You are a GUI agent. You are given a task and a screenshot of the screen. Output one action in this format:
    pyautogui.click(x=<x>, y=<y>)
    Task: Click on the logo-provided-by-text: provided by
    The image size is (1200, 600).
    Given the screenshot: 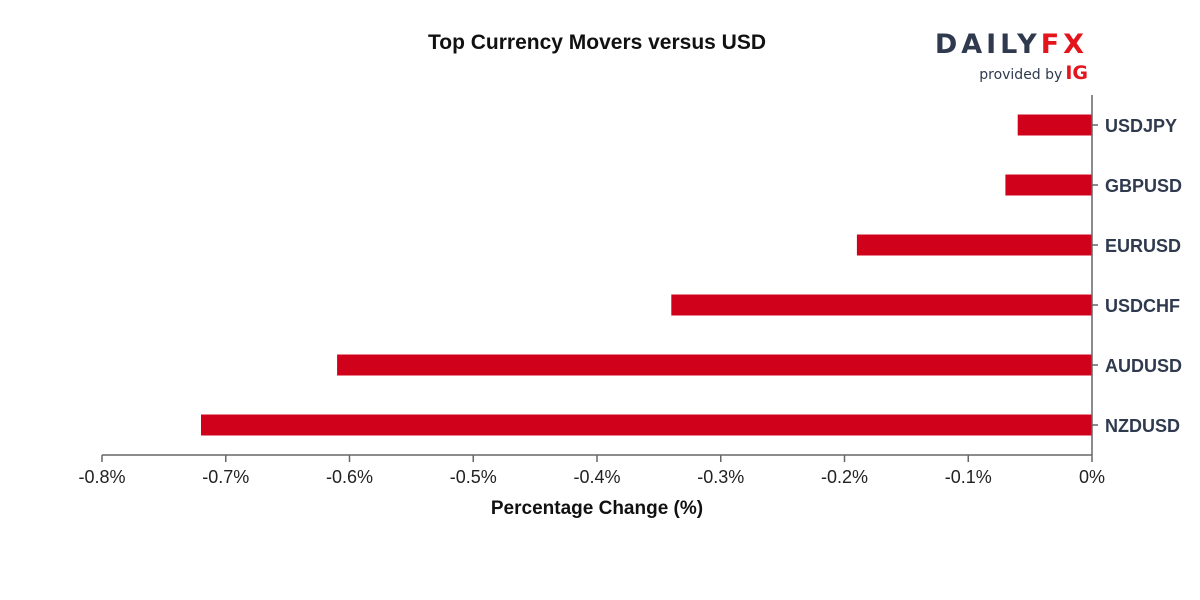 What is the action you would take?
    pyautogui.click(x=1021, y=75)
    